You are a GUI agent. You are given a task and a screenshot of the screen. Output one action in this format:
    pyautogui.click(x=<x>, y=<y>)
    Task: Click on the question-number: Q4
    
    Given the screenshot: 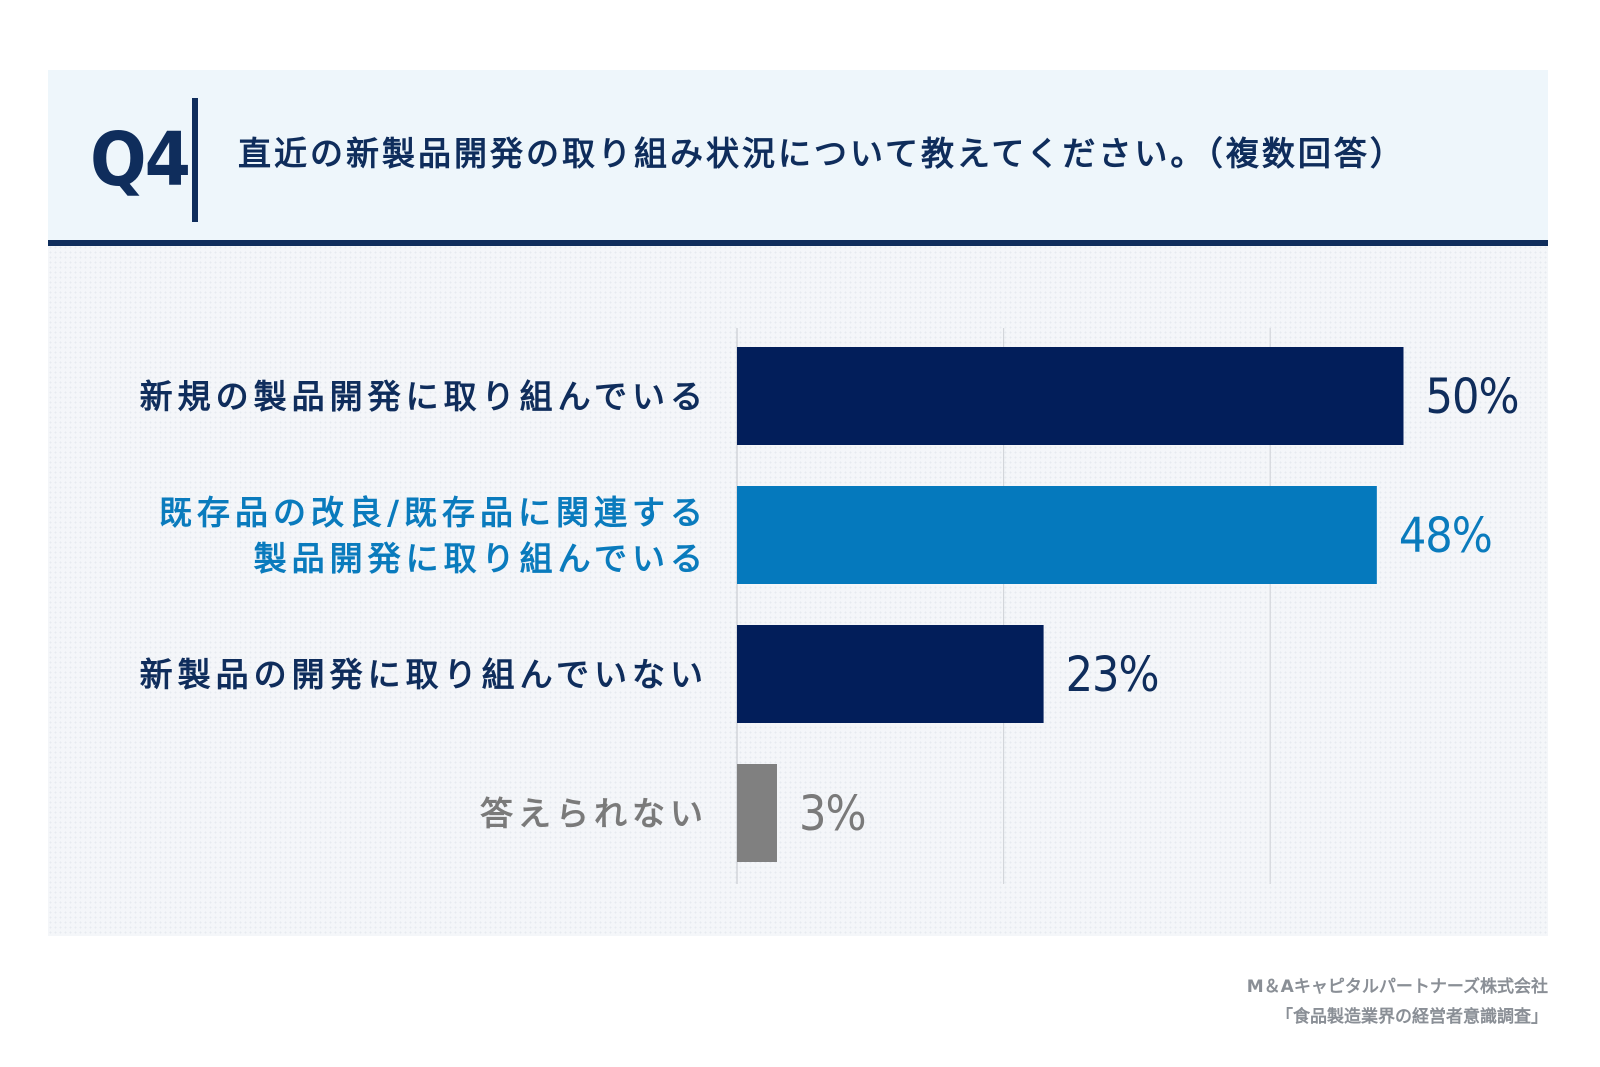 What is the action you would take?
    pyautogui.click(x=140, y=160)
    